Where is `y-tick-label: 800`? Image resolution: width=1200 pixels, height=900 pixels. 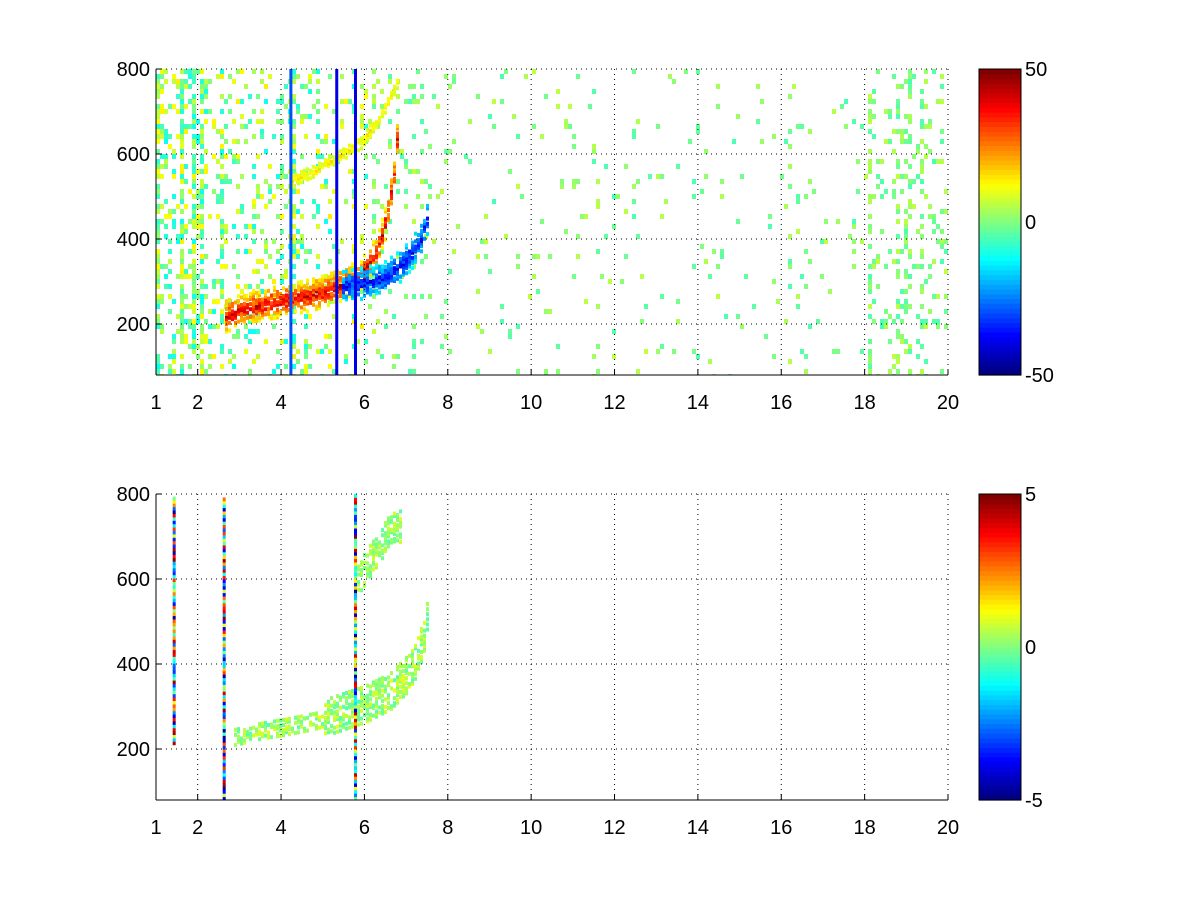 y-tick-label: 800 is located at coordinates (133, 70).